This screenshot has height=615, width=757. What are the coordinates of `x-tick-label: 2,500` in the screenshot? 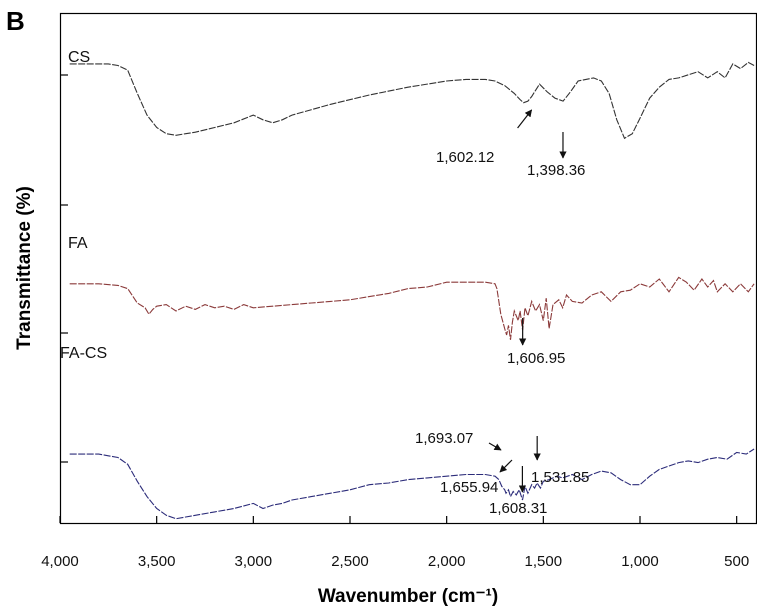 It's located at (350, 561).